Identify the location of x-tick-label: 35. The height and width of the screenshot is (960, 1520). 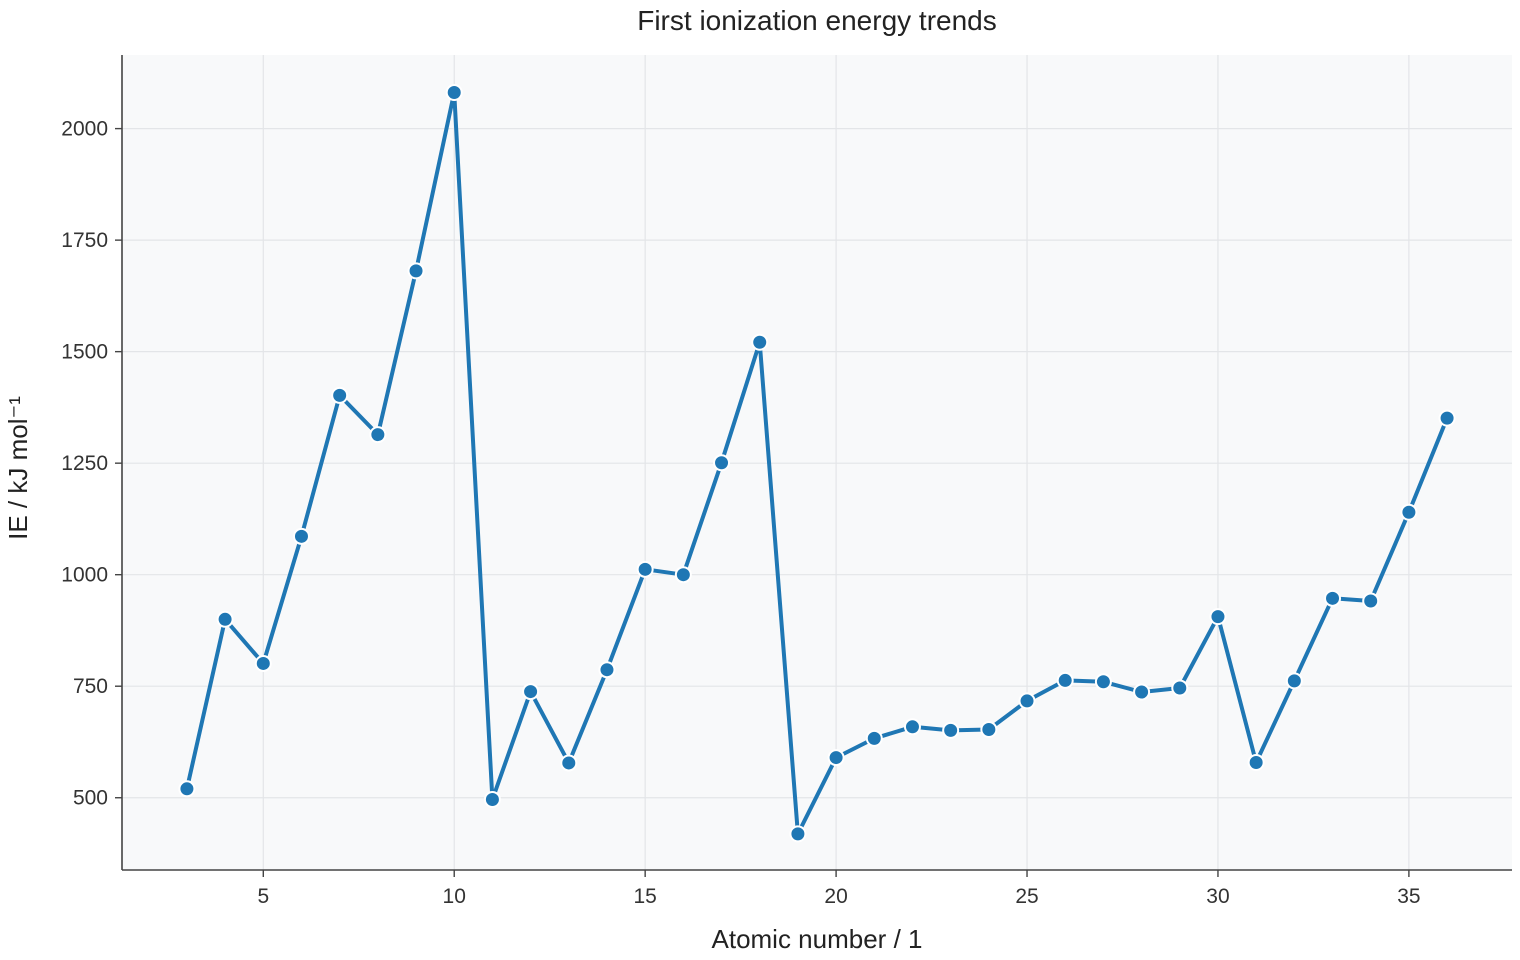
(1408, 896).